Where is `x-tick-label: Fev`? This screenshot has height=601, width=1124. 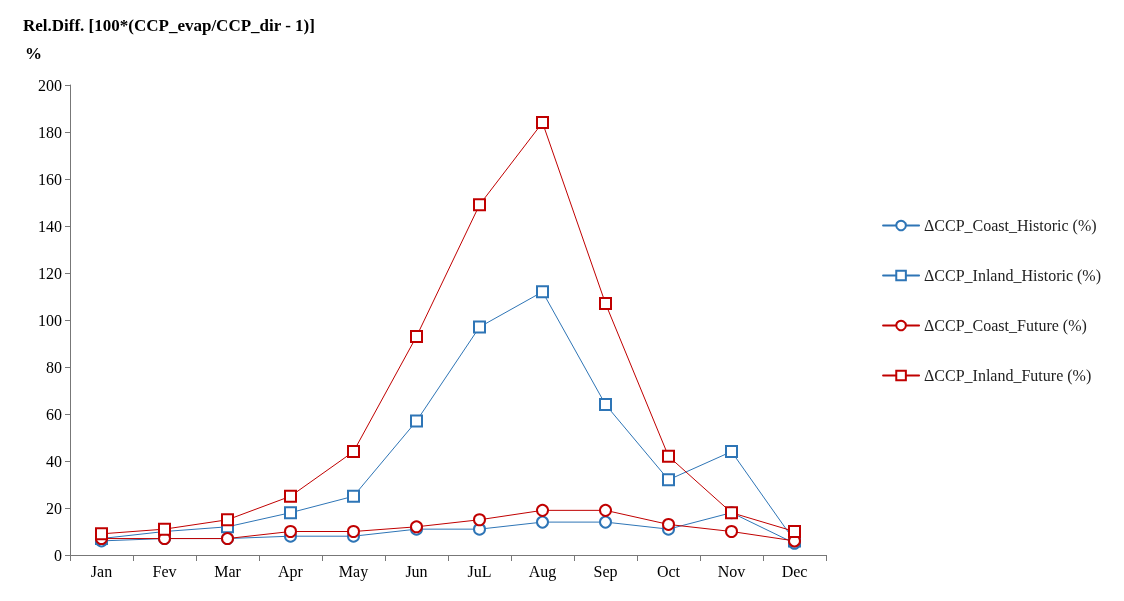
x-tick-label: Fev is located at coordinates (164, 571).